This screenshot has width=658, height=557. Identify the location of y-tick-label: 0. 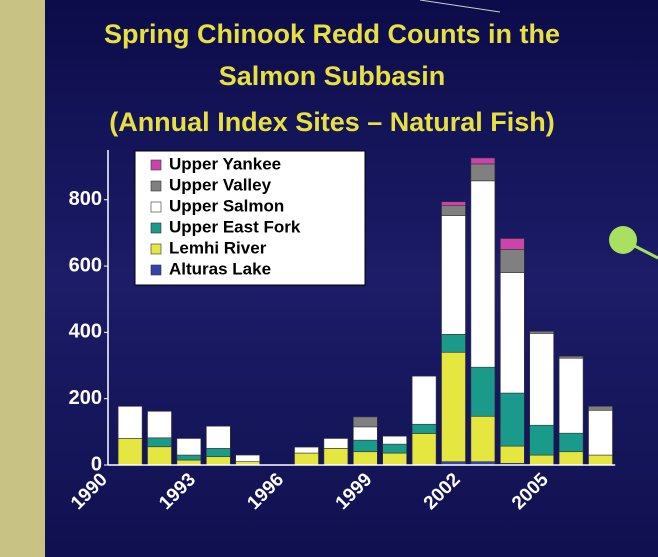
(96, 464).